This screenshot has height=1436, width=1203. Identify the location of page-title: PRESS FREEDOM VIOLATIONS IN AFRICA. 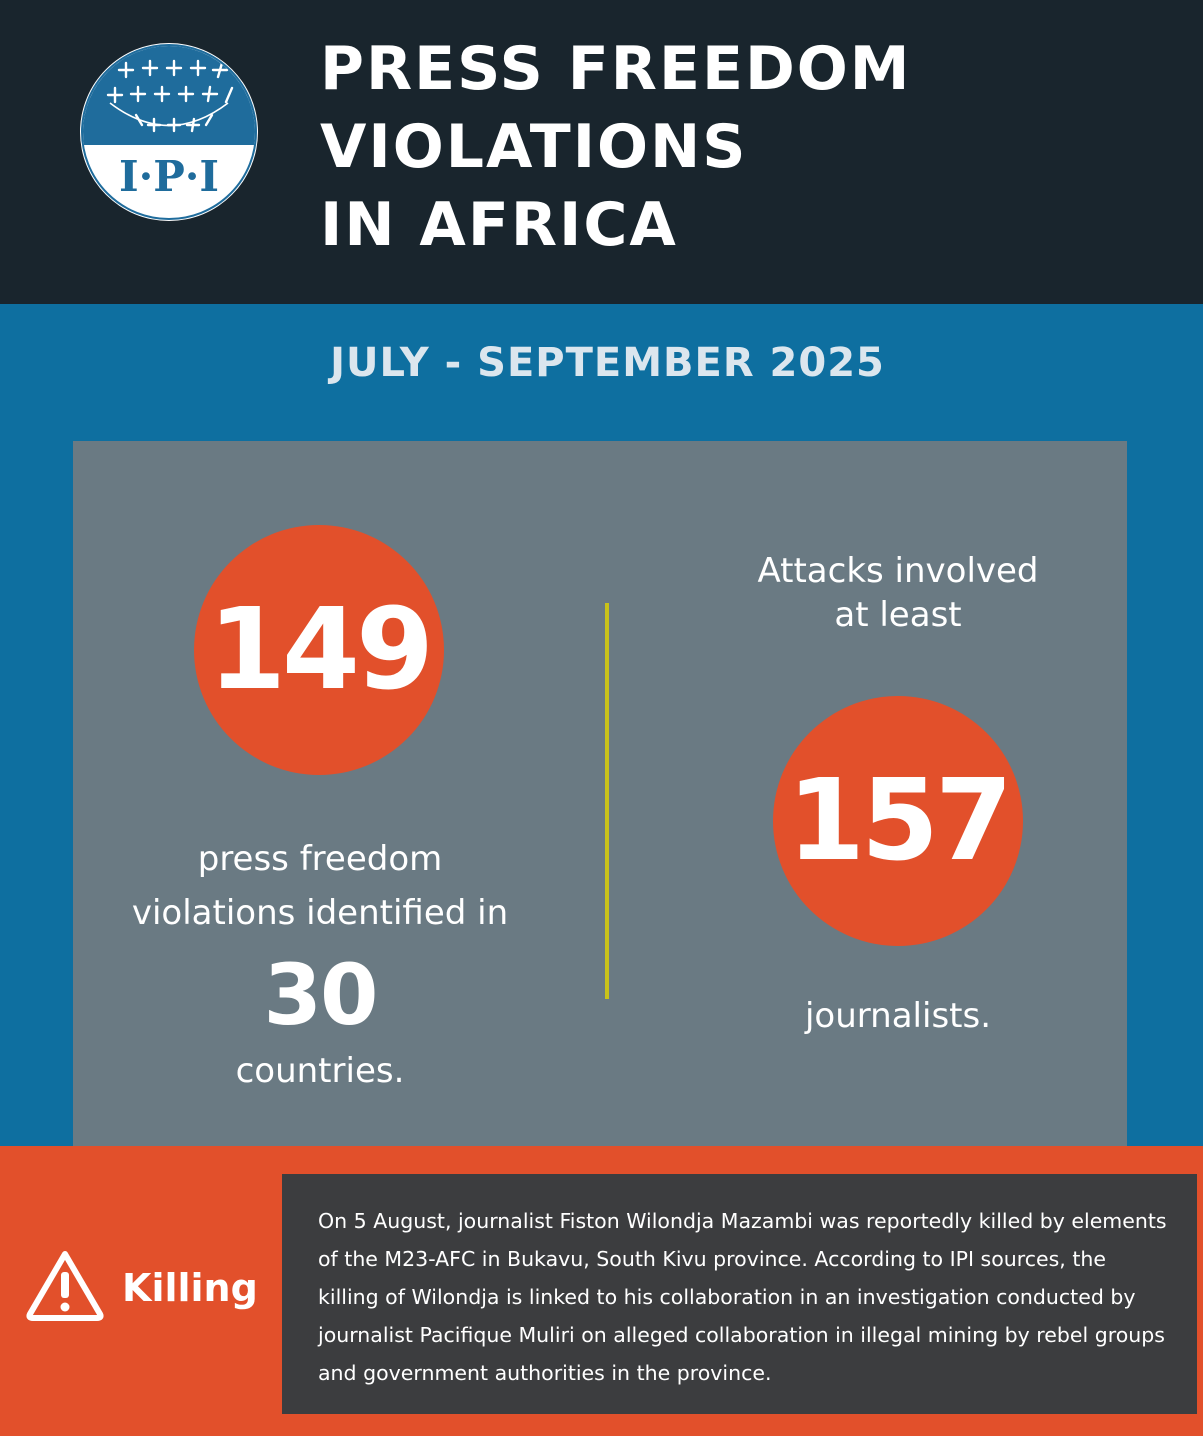
(615, 147).